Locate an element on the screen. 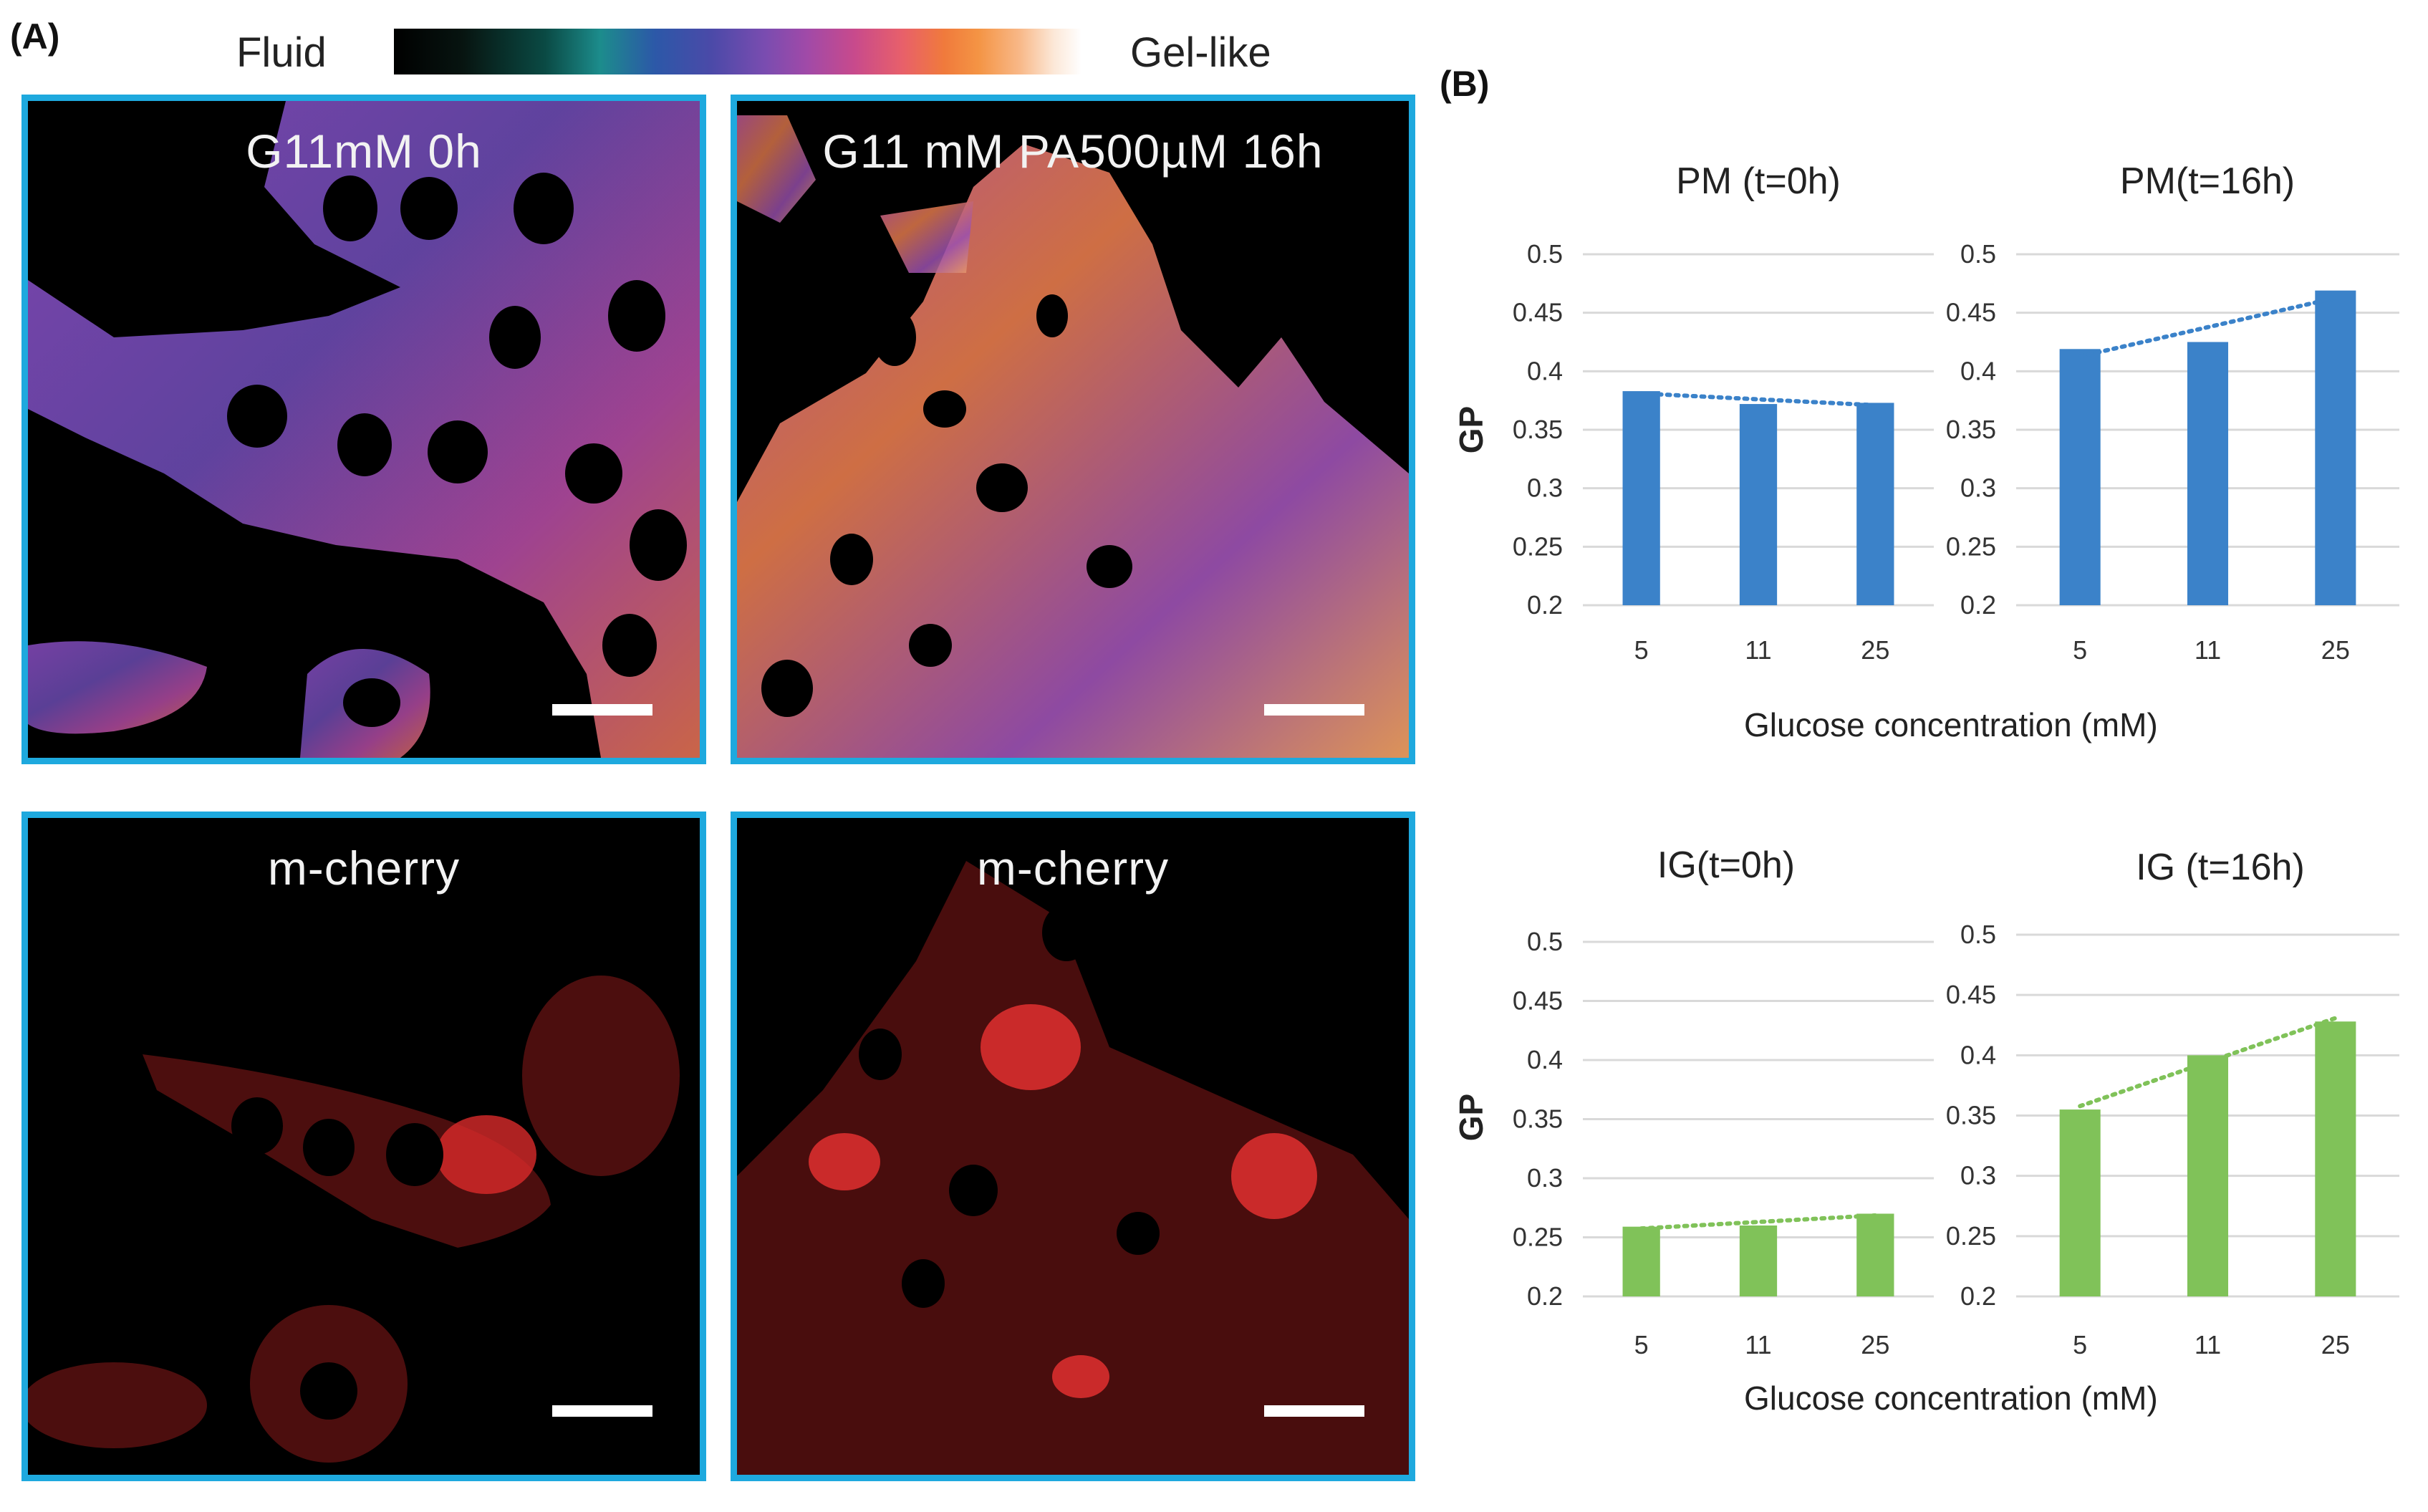  image-gp-map-0h: G11mM 0h is located at coordinates (363, 429).